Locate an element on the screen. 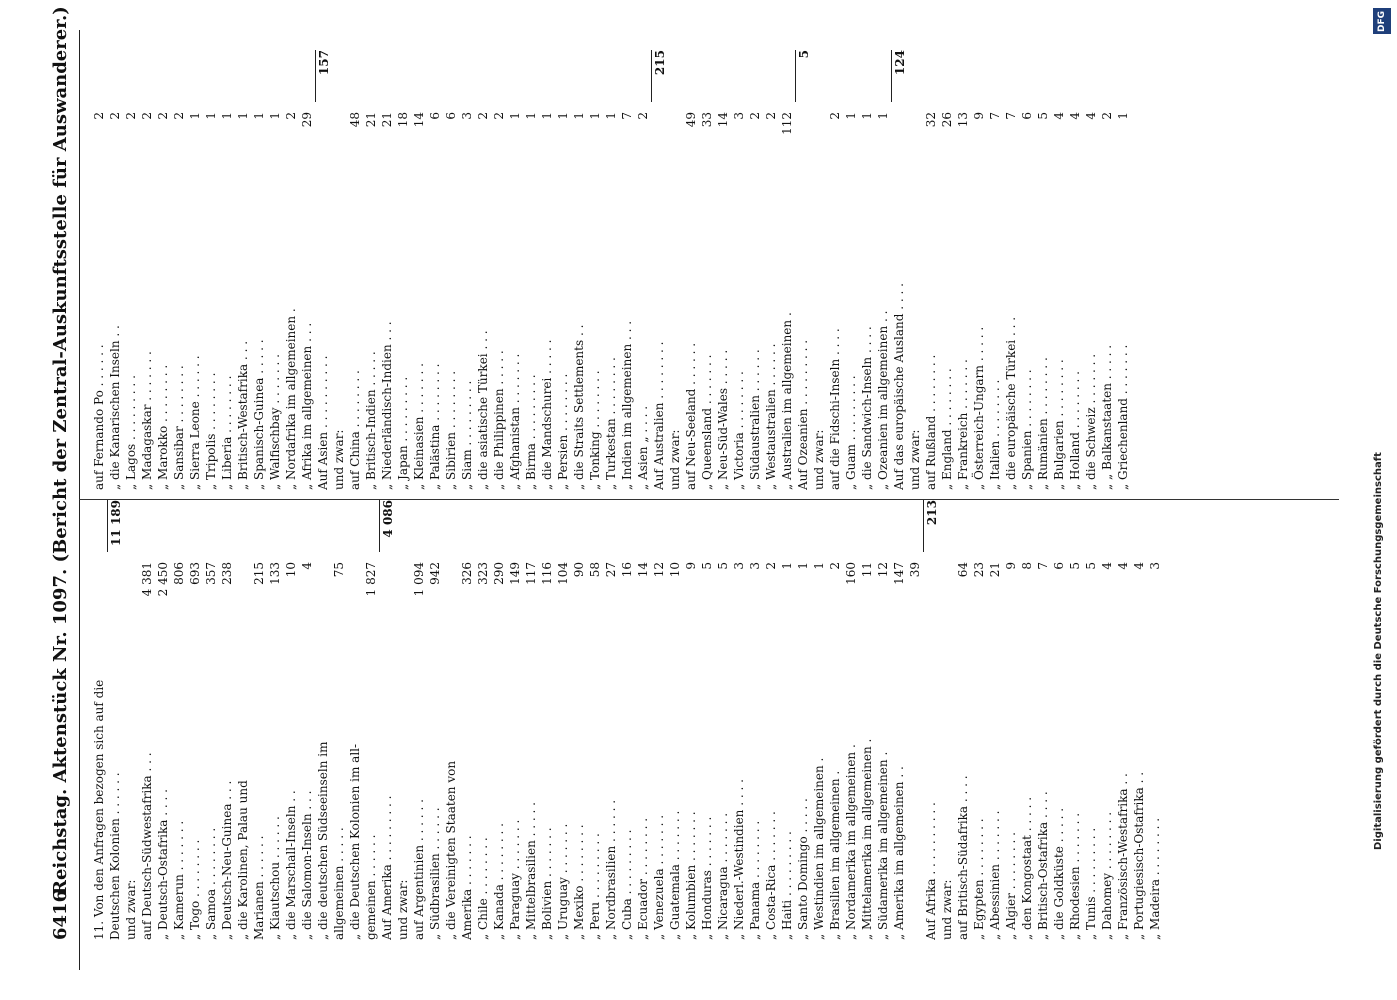  row-count: 7 is located at coordinates (1010, 116).